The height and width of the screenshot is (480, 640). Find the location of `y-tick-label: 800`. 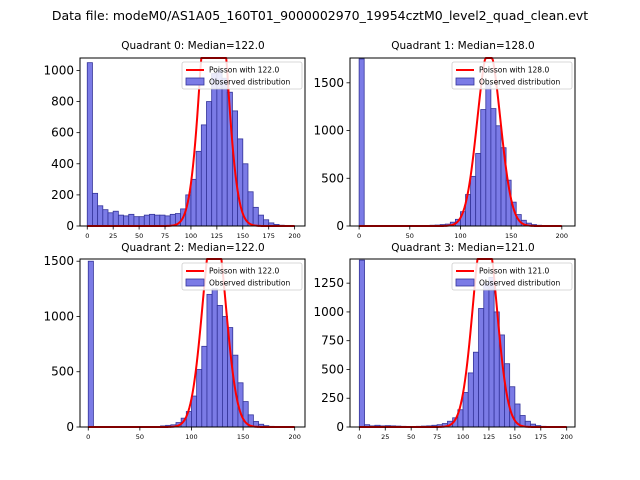

y-tick-label: 800 is located at coordinates (62, 102).